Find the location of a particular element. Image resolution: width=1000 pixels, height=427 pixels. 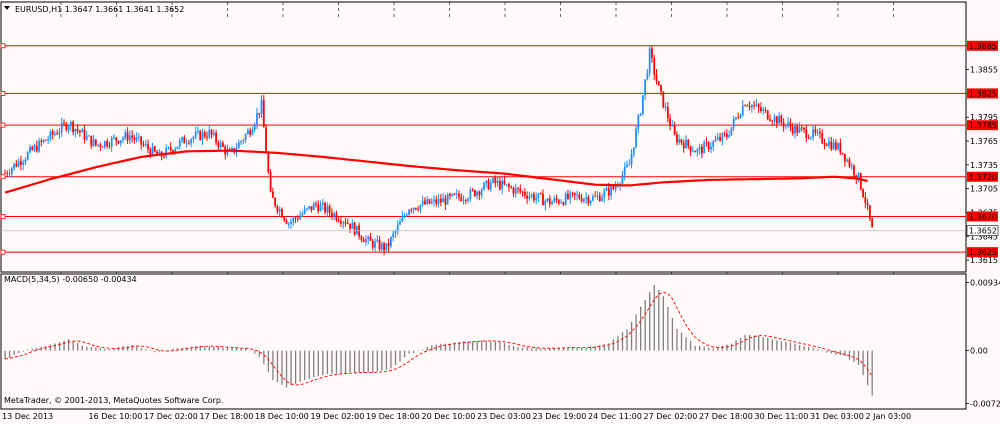

current-price-tag is located at coordinates (982, 231).